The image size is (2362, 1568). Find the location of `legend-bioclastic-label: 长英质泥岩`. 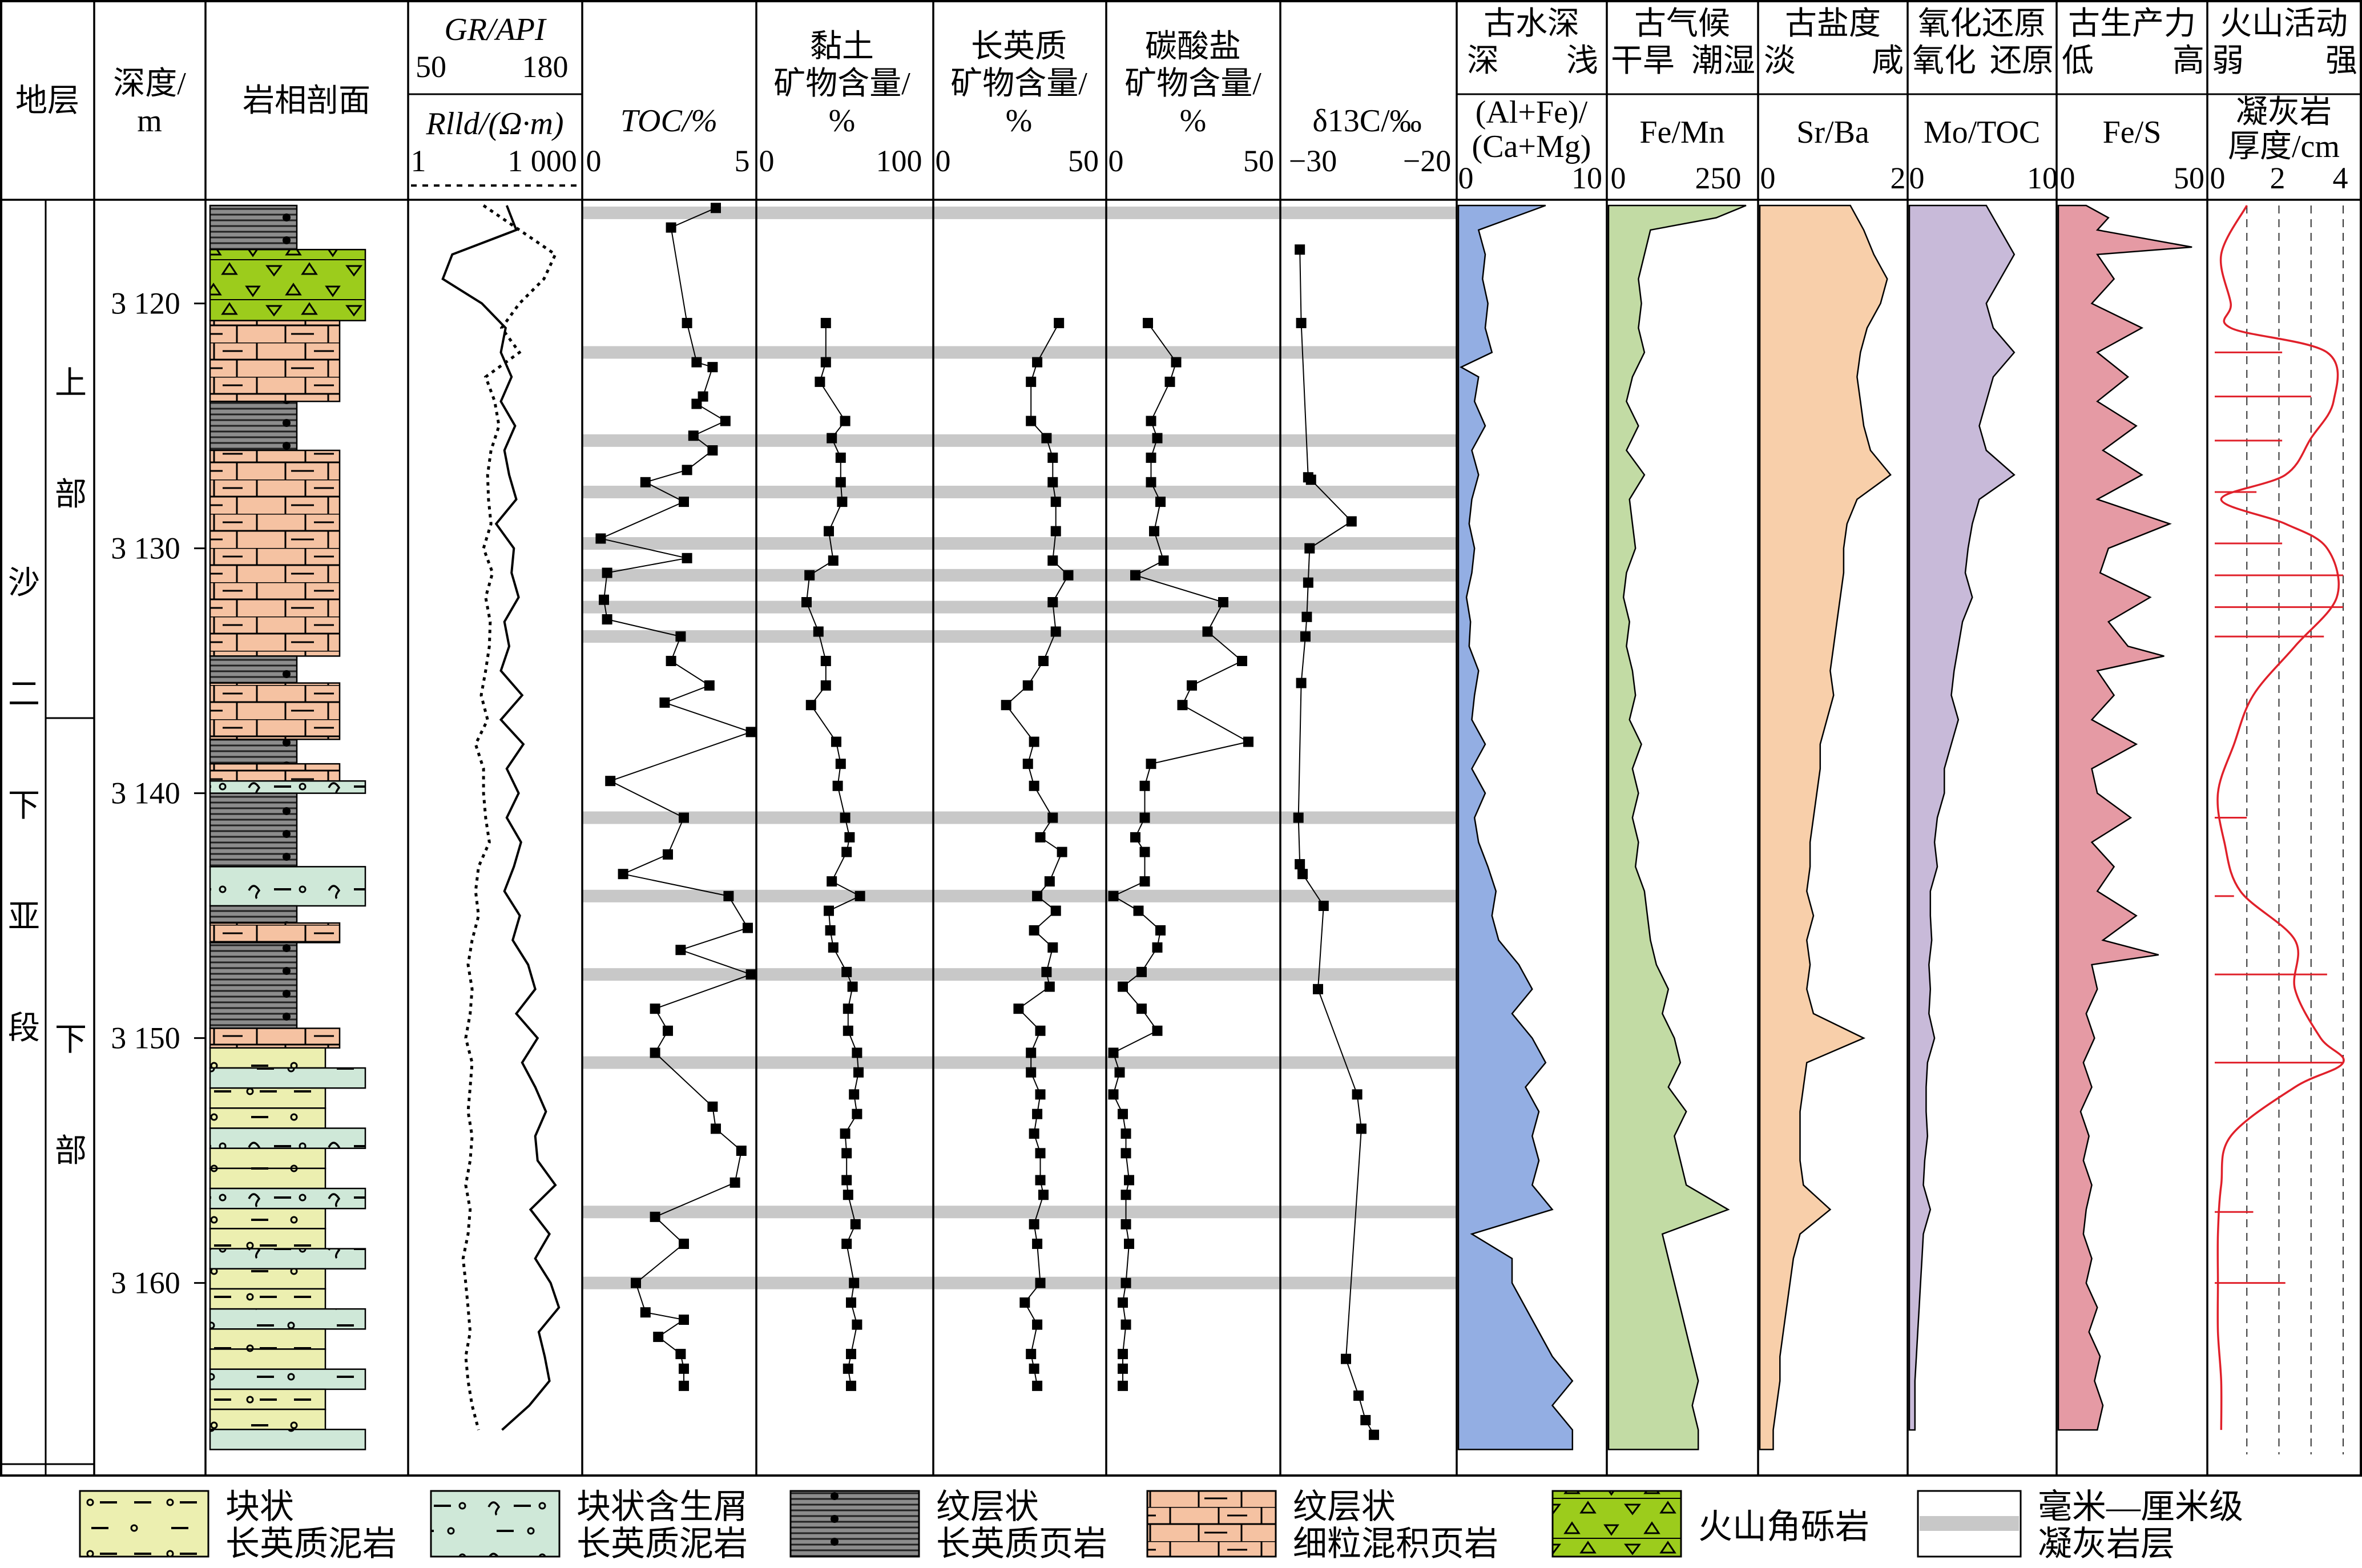

legend-bioclastic-label: 长英质泥岩 is located at coordinates (662, 1544).